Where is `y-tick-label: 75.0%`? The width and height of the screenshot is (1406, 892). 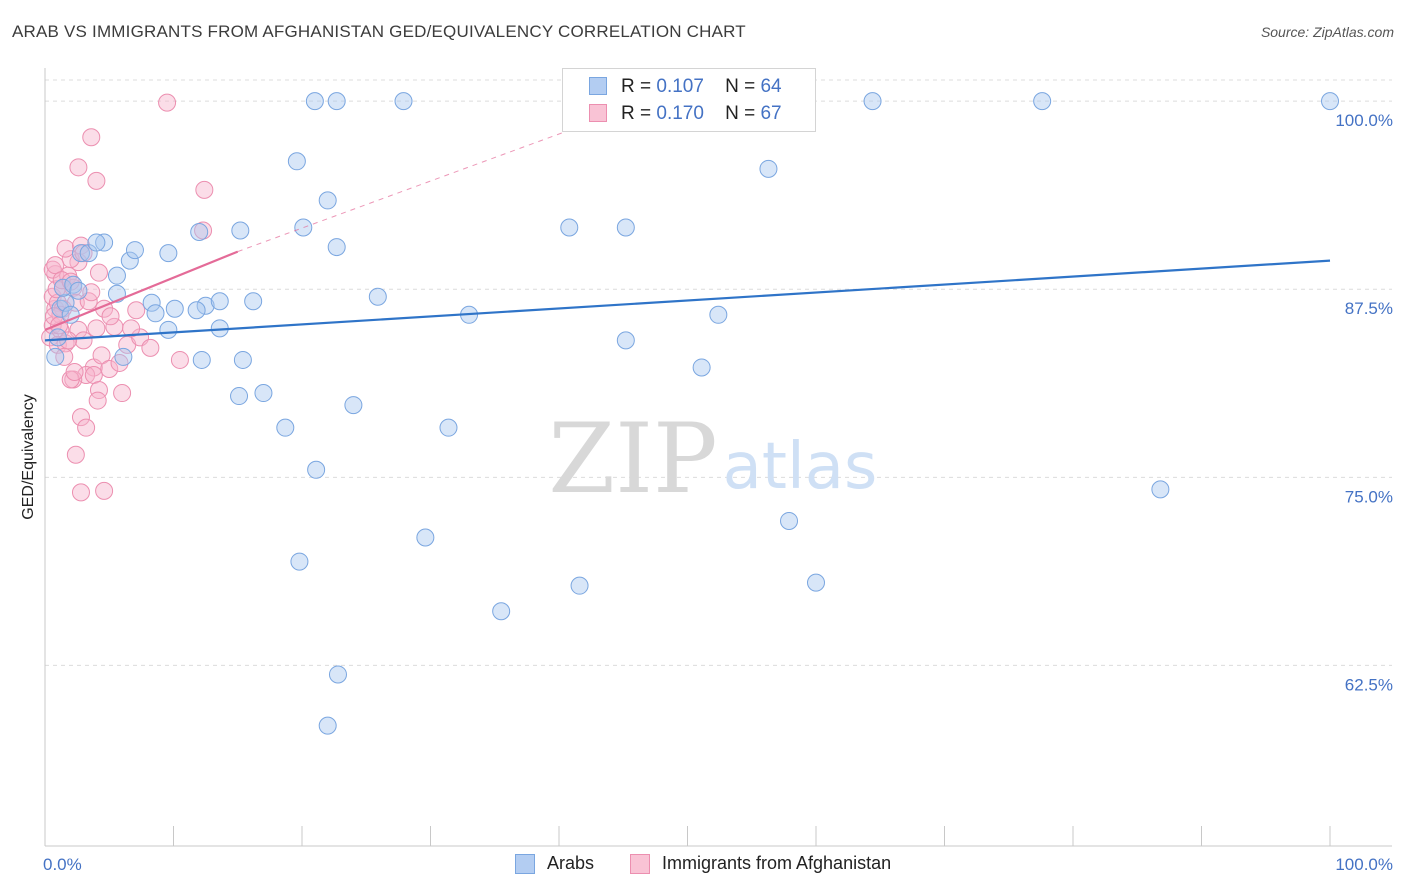
y-tick-label: 75.0% is located at coordinates (1369, 496).